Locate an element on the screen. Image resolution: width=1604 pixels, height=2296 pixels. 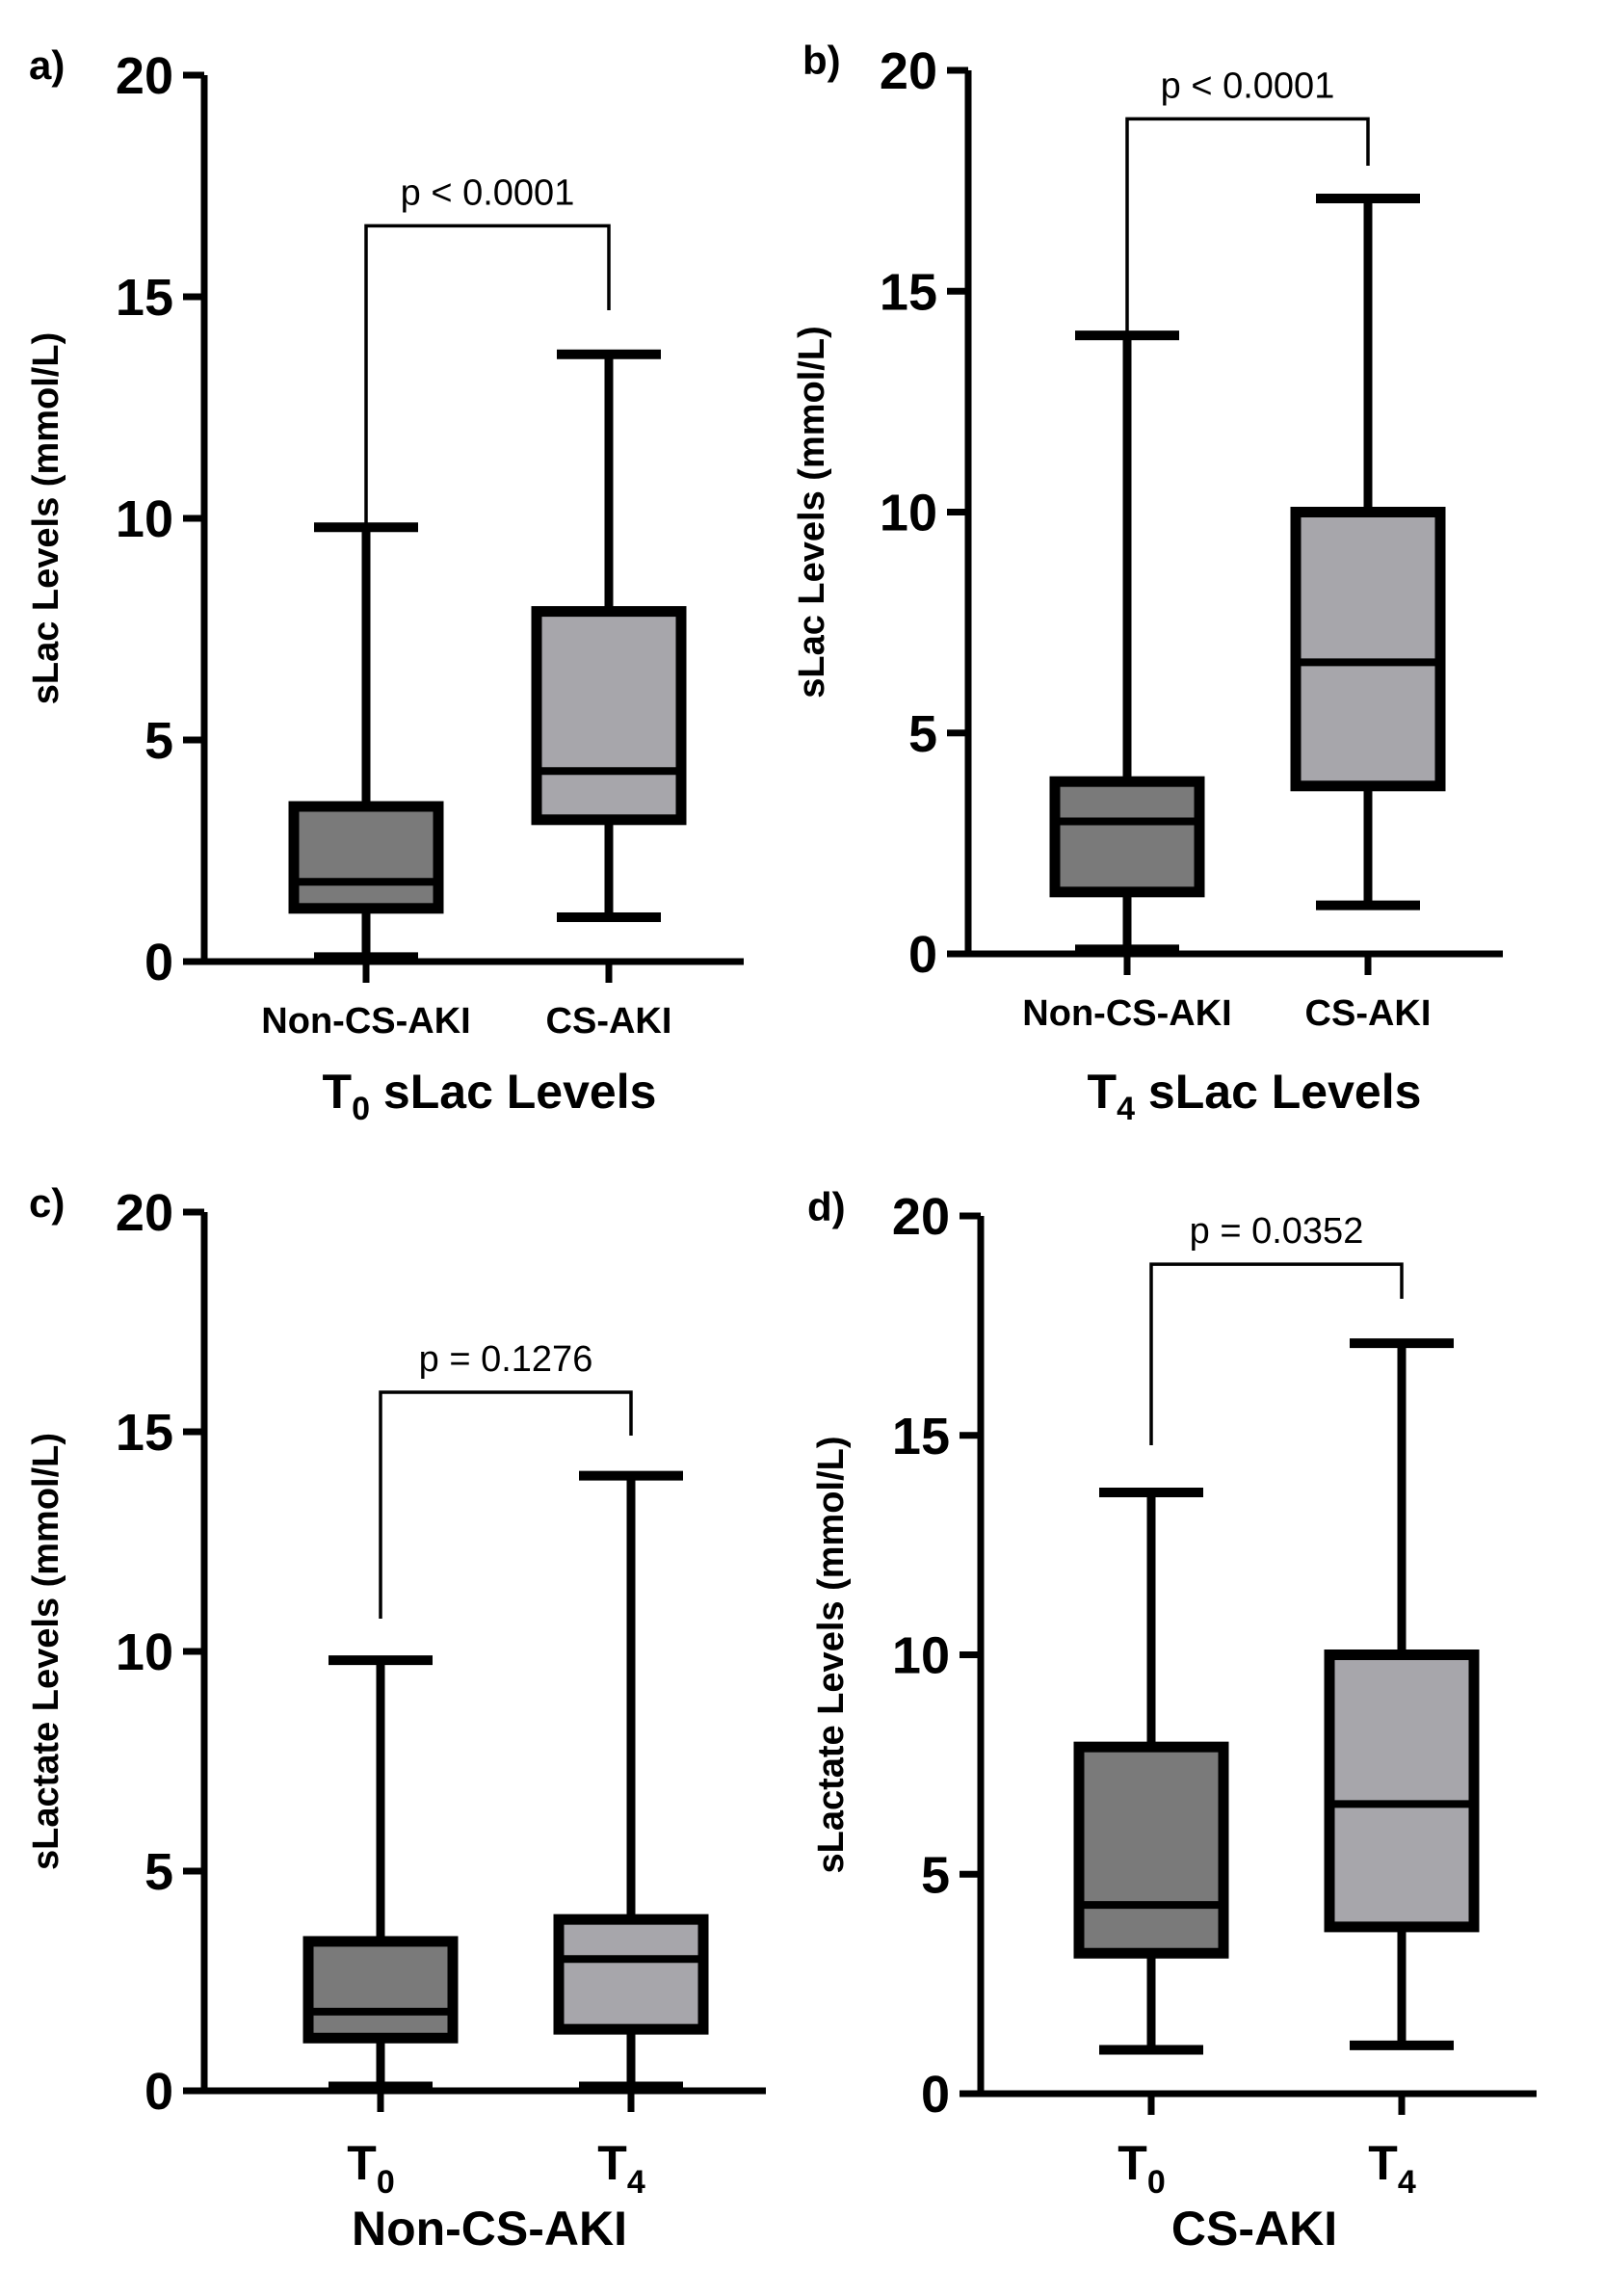
panel-label: b) is located at coordinates (821, 60).